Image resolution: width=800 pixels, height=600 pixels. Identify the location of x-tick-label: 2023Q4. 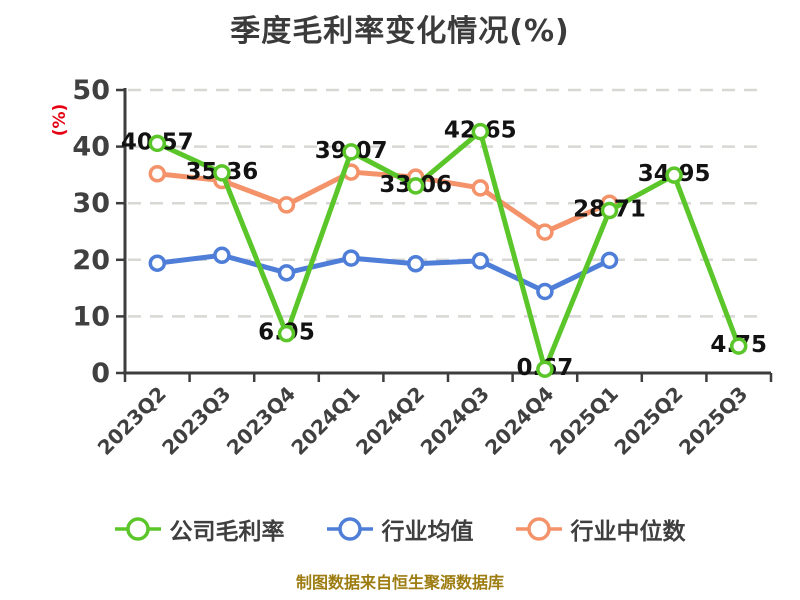
(261, 421).